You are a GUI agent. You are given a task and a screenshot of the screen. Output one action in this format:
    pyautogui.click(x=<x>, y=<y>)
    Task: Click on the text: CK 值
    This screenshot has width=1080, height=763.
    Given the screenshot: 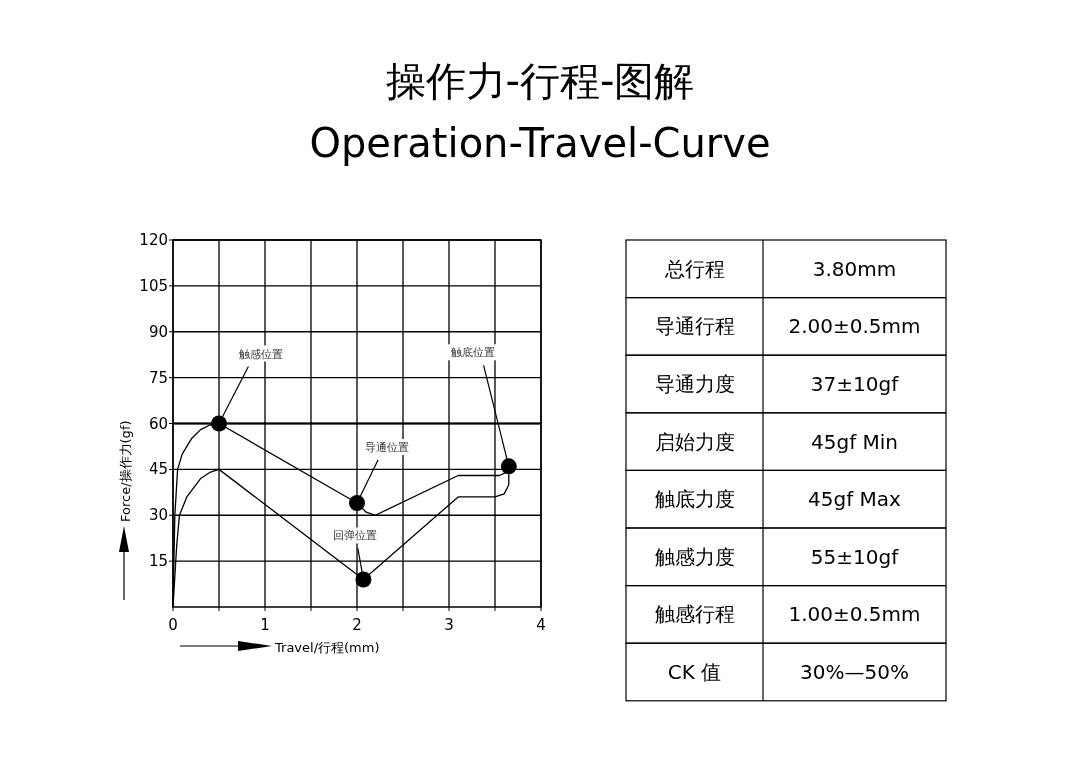 What is the action you would take?
    pyautogui.click(x=694, y=672)
    